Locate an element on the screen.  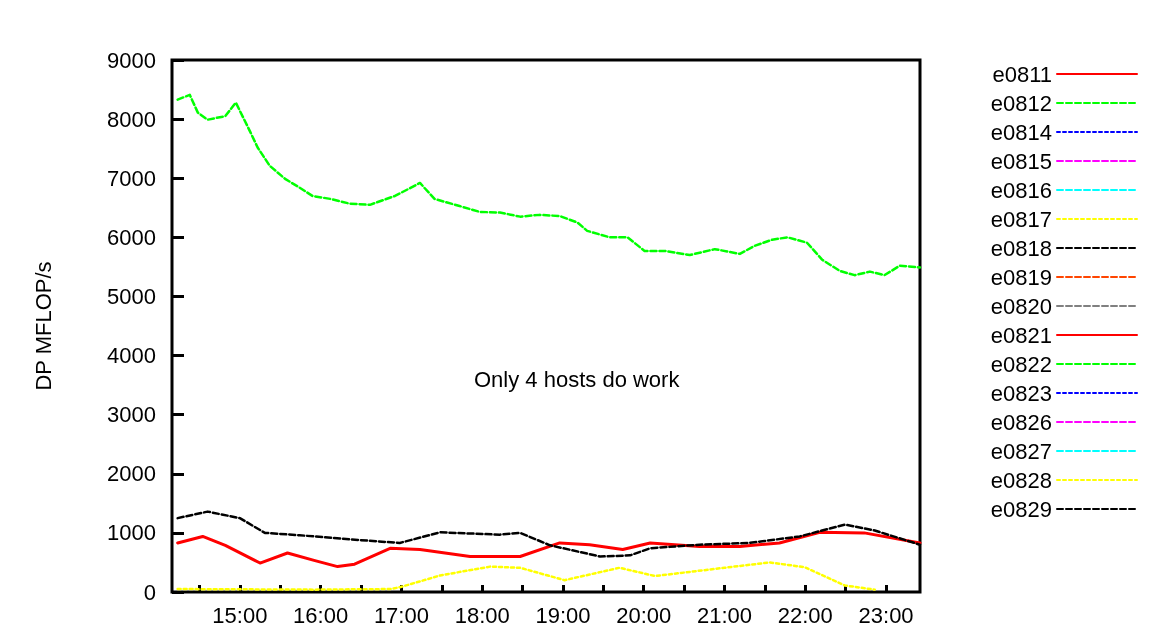
legend-label: e0812 is located at coordinates (1021, 103).